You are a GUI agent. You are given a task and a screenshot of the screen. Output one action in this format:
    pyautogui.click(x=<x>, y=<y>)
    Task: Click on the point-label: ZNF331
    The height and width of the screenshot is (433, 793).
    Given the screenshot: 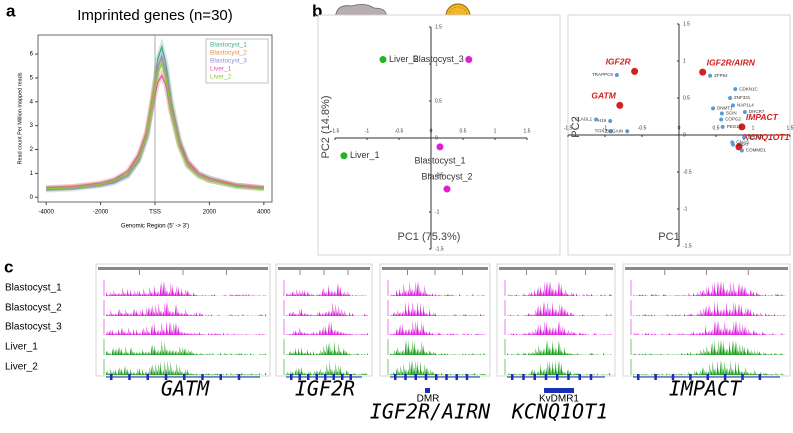 What is the action you would take?
    pyautogui.click(x=742, y=97)
    